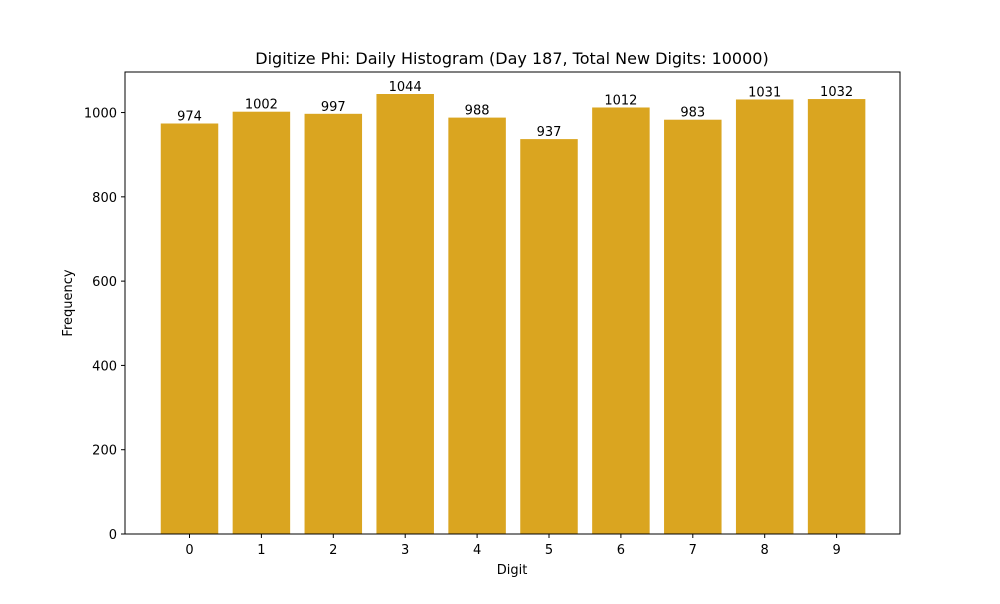  What do you see at coordinates (104, 366) in the screenshot?
I see `y-tick-label: 400` at bounding box center [104, 366].